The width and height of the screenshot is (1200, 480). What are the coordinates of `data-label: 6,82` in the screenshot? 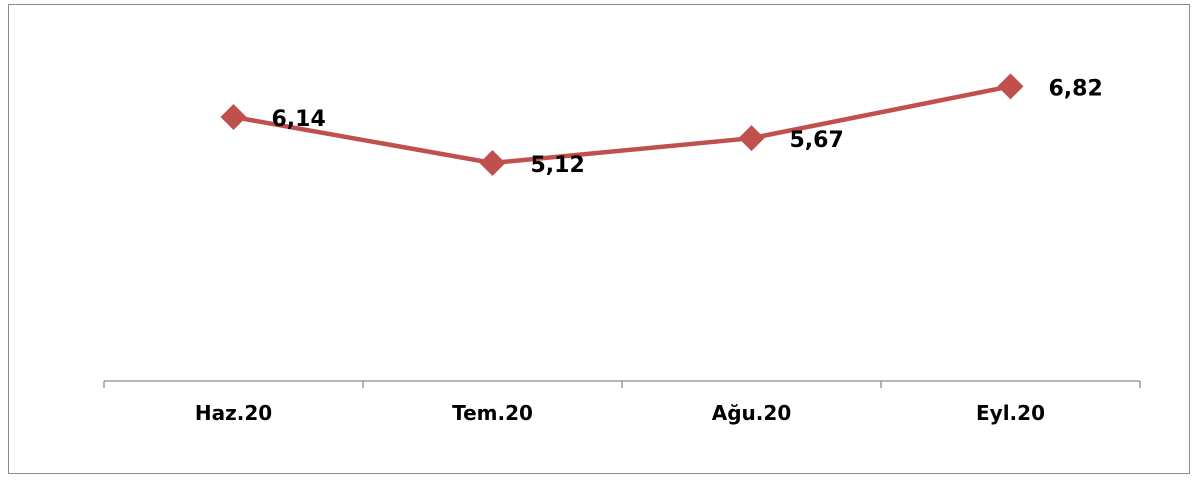 It's located at (1076, 88).